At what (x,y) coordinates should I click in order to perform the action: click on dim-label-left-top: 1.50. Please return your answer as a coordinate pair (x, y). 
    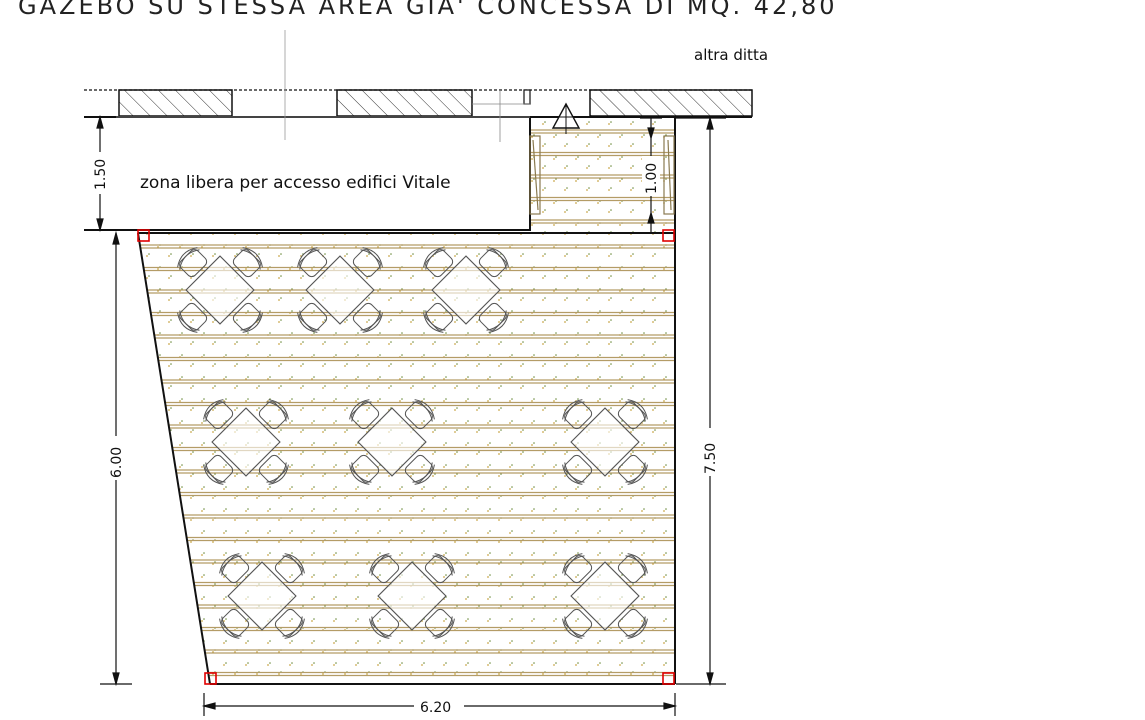
    Looking at the image, I should click on (101, 174).